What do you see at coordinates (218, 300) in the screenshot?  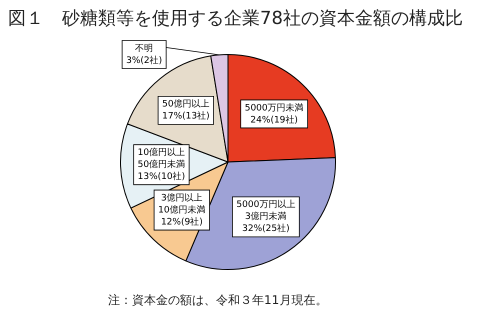 I see `text: 注：資本金の額は、令和３年11月現在。` at bounding box center [218, 300].